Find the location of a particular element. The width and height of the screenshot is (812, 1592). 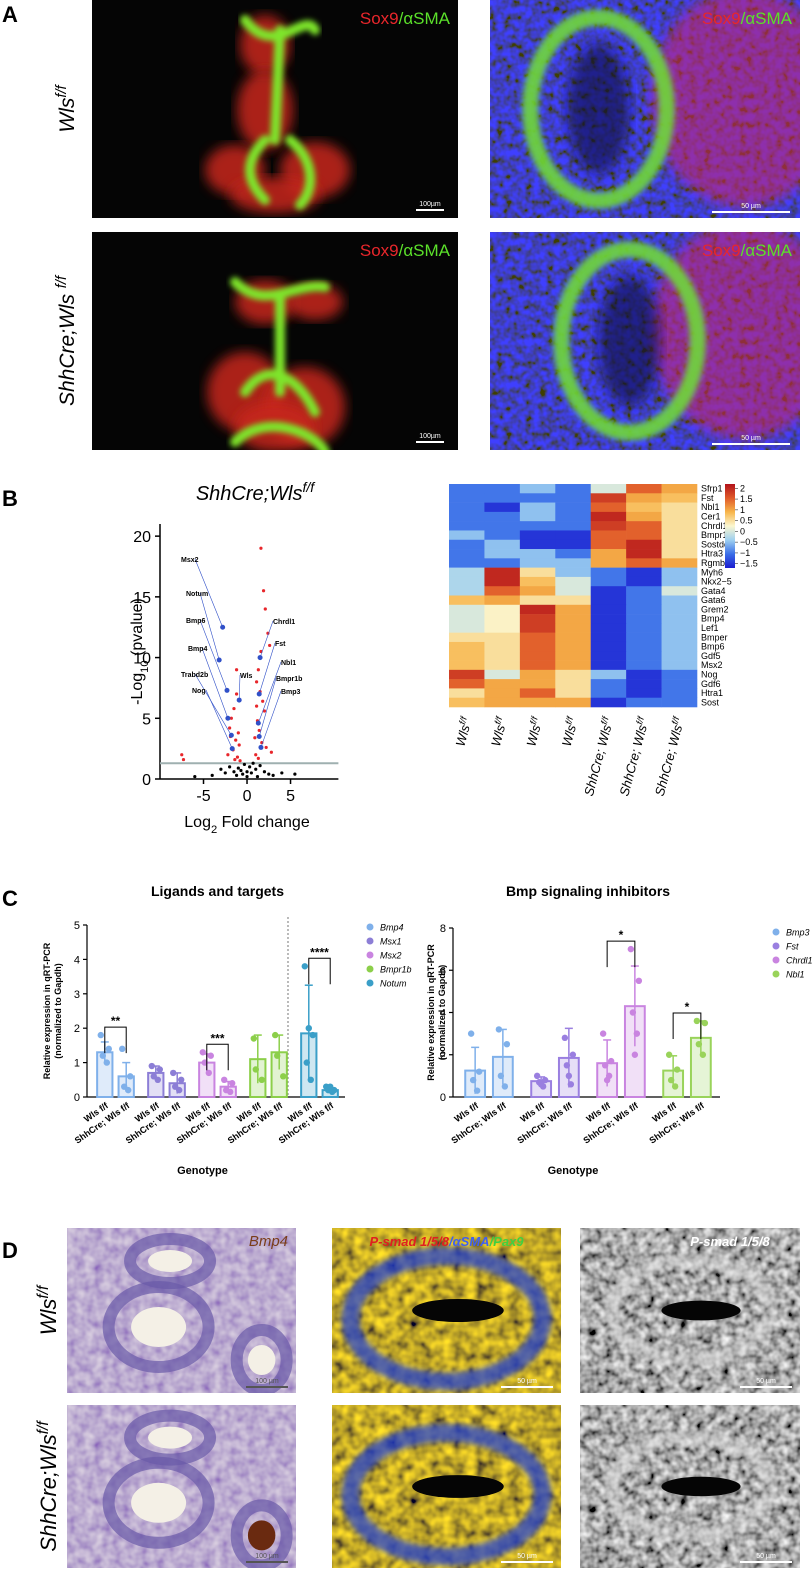

colorbar-tick-label: 0.5 is located at coordinates (746, 521).